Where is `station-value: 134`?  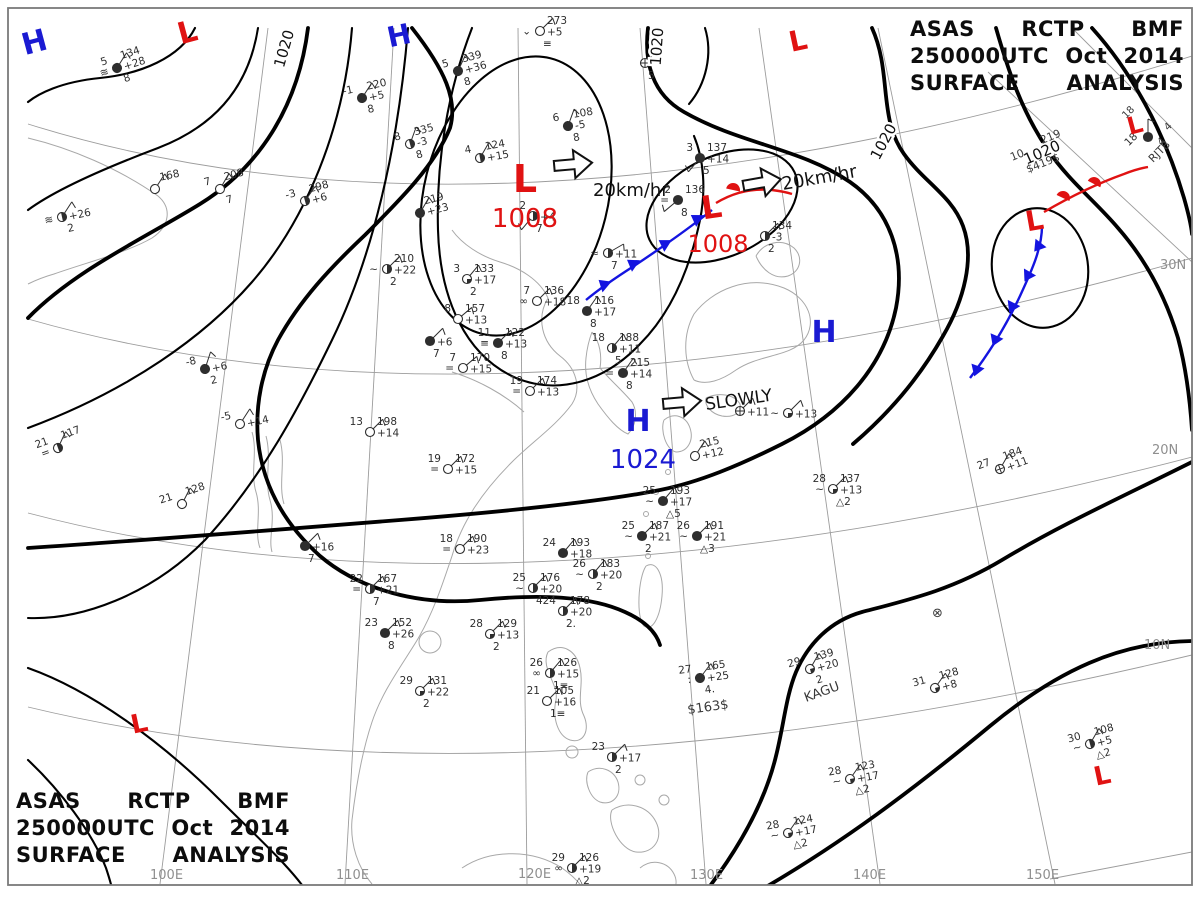
station-value: 134 is located at coordinates (130, 53).